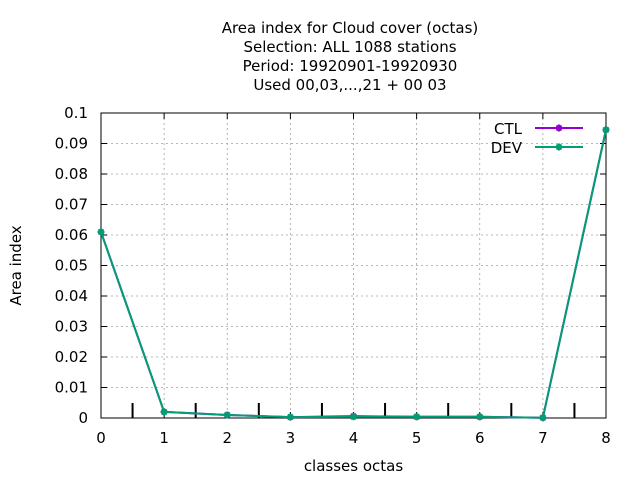 The image size is (640, 480). I want to click on y-tick-label: 0.03, so click(71, 327).